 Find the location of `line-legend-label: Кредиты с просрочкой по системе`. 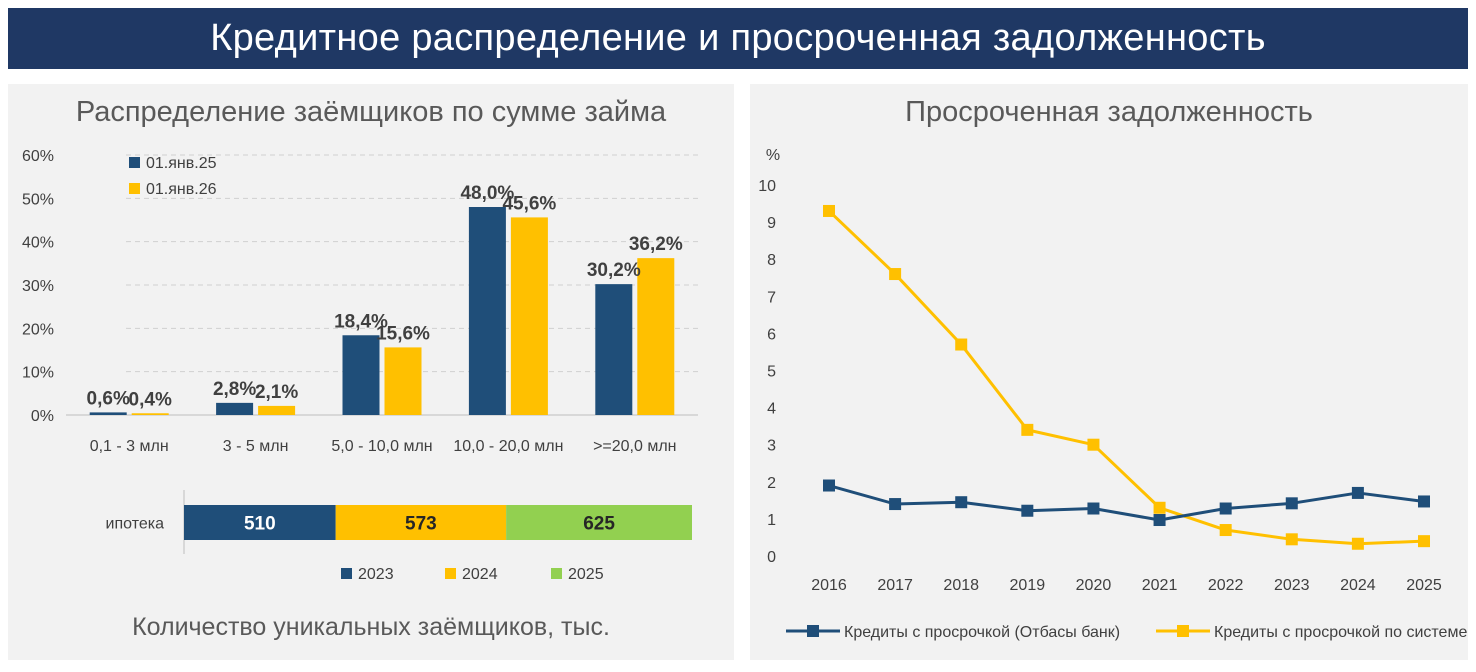

line-legend-label: Кредиты с просрочкой по системе is located at coordinates (1340, 632).